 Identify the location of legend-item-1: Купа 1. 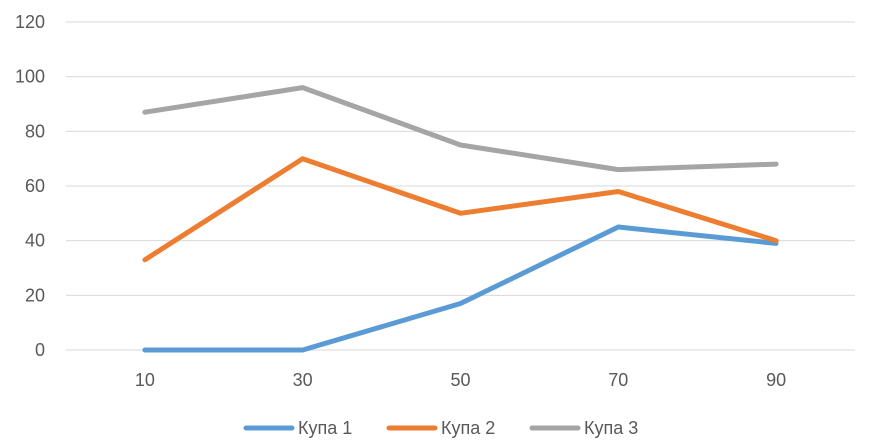
(297, 428).